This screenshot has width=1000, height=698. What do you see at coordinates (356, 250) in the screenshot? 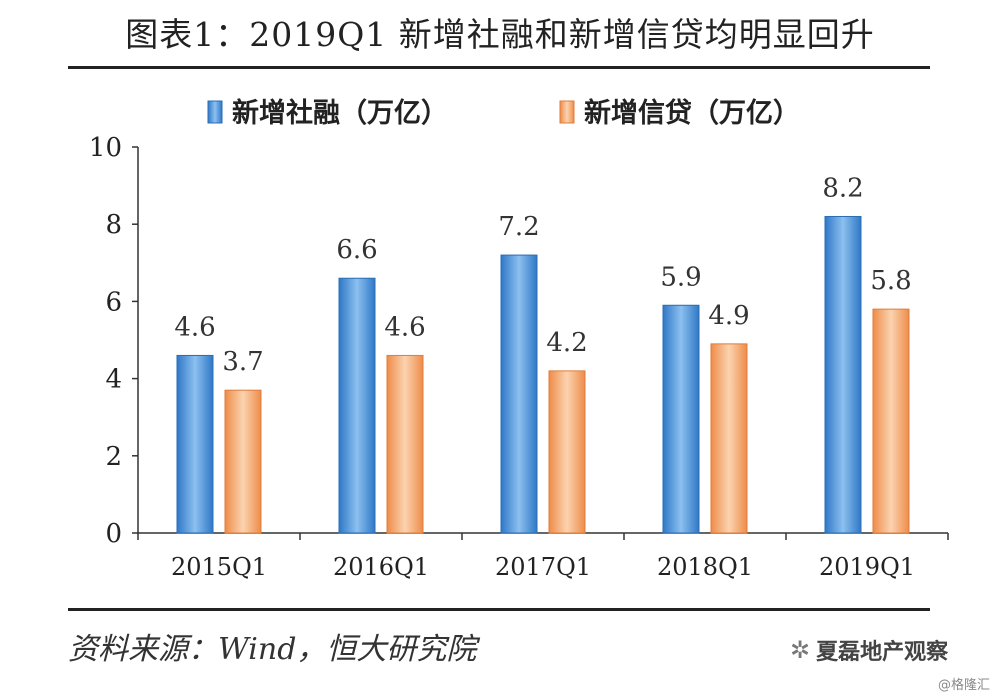
I see `data-label: 6.6` at bounding box center [356, 250].